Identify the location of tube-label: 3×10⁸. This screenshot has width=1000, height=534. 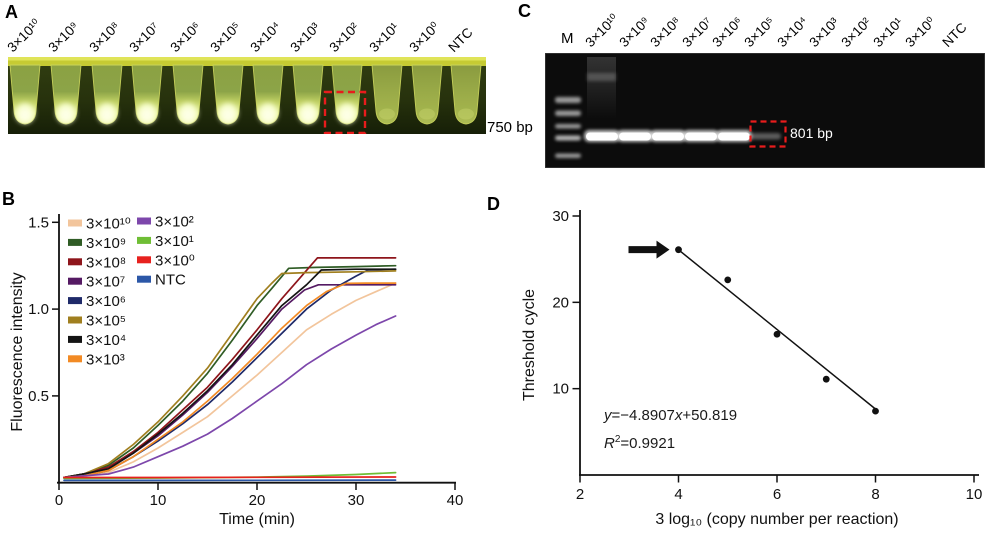
(104, 36).